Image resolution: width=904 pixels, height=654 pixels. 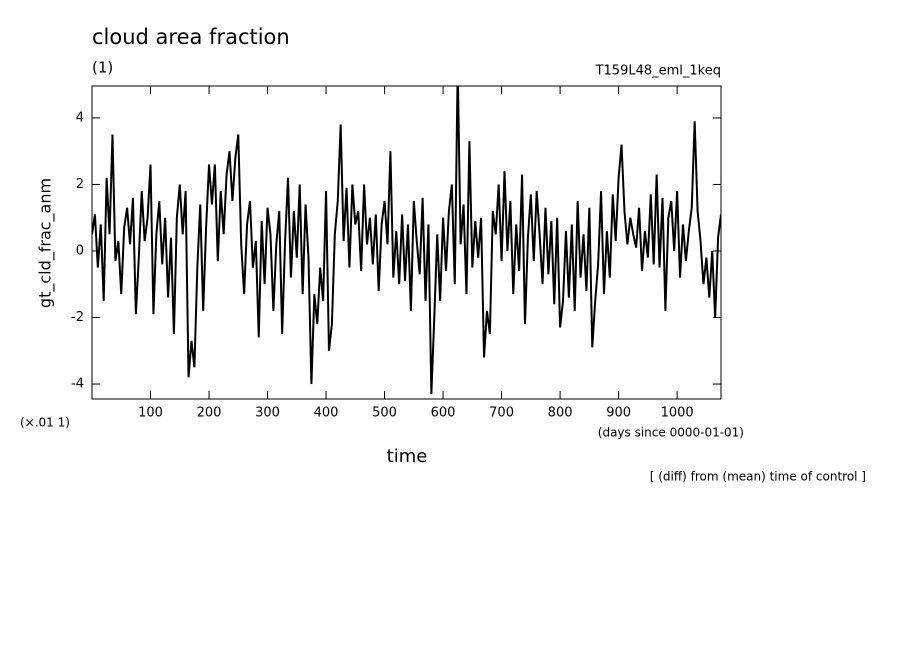 I want to click on chart-title: cloud area fraction, so click(x=191, y=37).